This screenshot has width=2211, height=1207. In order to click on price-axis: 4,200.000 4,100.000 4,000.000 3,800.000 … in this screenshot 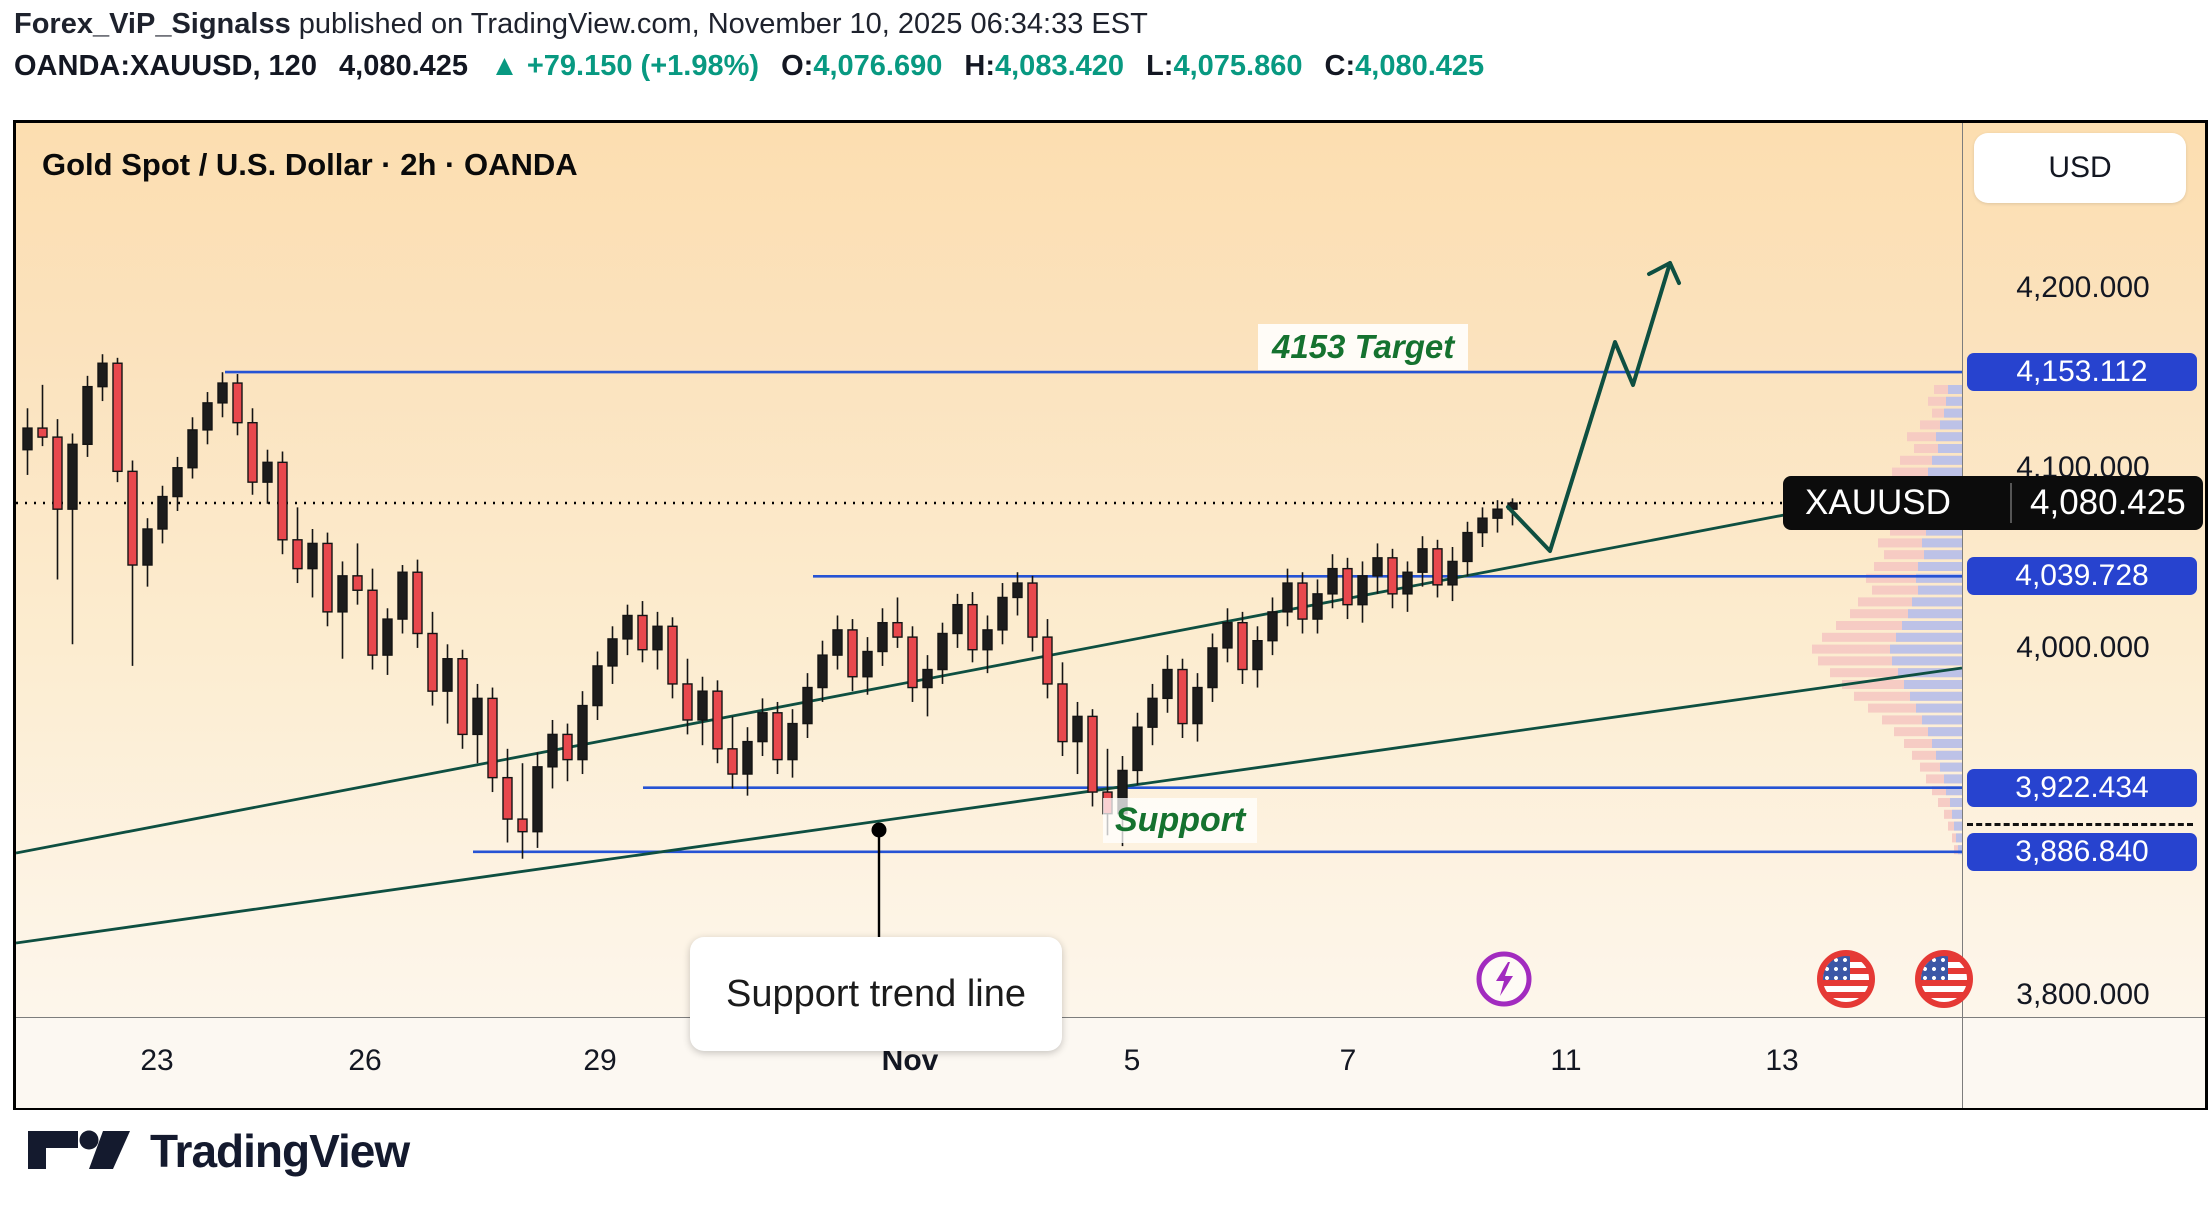, I will do `click(2084, 570)`.